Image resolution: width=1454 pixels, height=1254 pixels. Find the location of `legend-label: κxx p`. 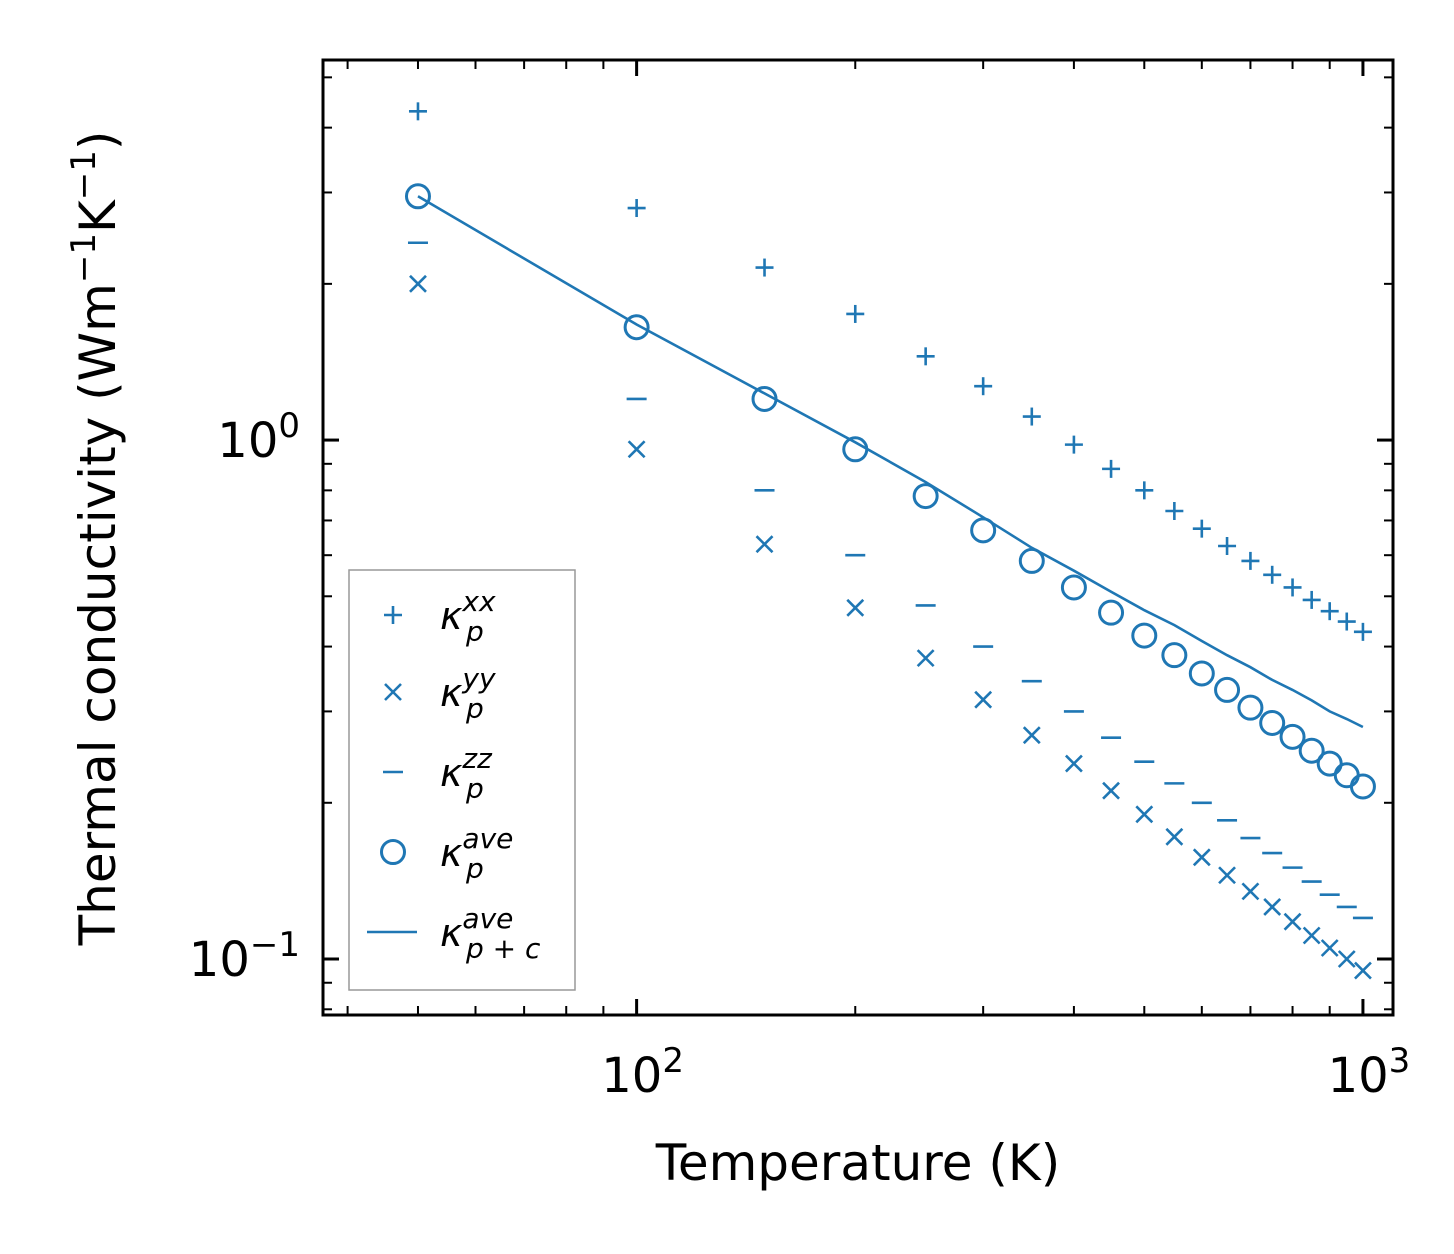

legend-label: κxx p is located at coordinates (468, 616).